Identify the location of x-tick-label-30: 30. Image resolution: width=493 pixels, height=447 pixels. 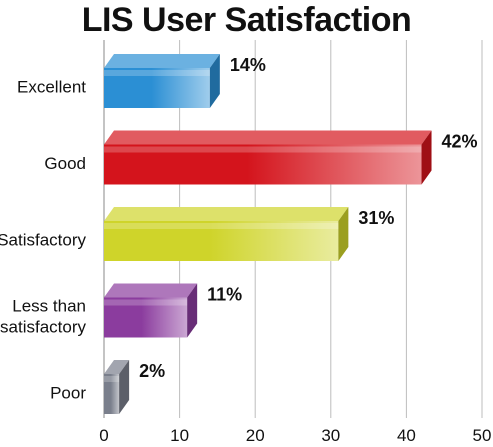
(330, 435).